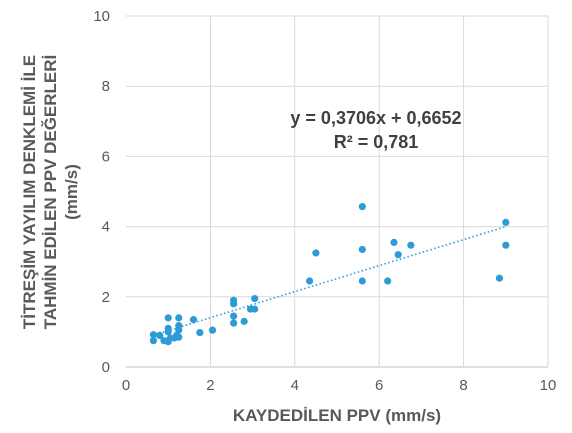 The image size is (572, 433). Describe the element at coordinates (337, 415) in the screenshot. I see `x-axis-title: KAYDEDİLEN PPV (mm/s)` at that location.